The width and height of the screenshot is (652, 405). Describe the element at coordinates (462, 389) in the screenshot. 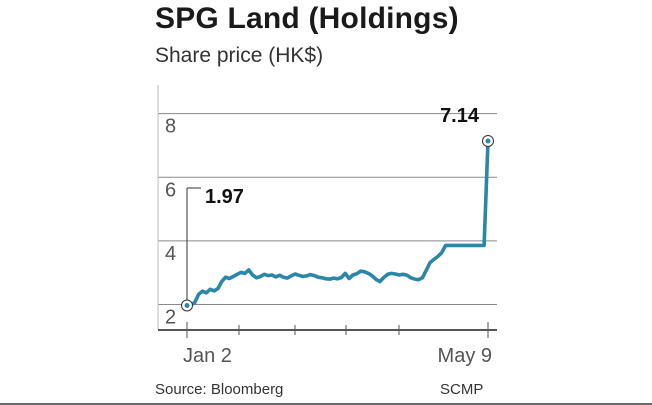

I see `credit-note: SCMP` at that location.